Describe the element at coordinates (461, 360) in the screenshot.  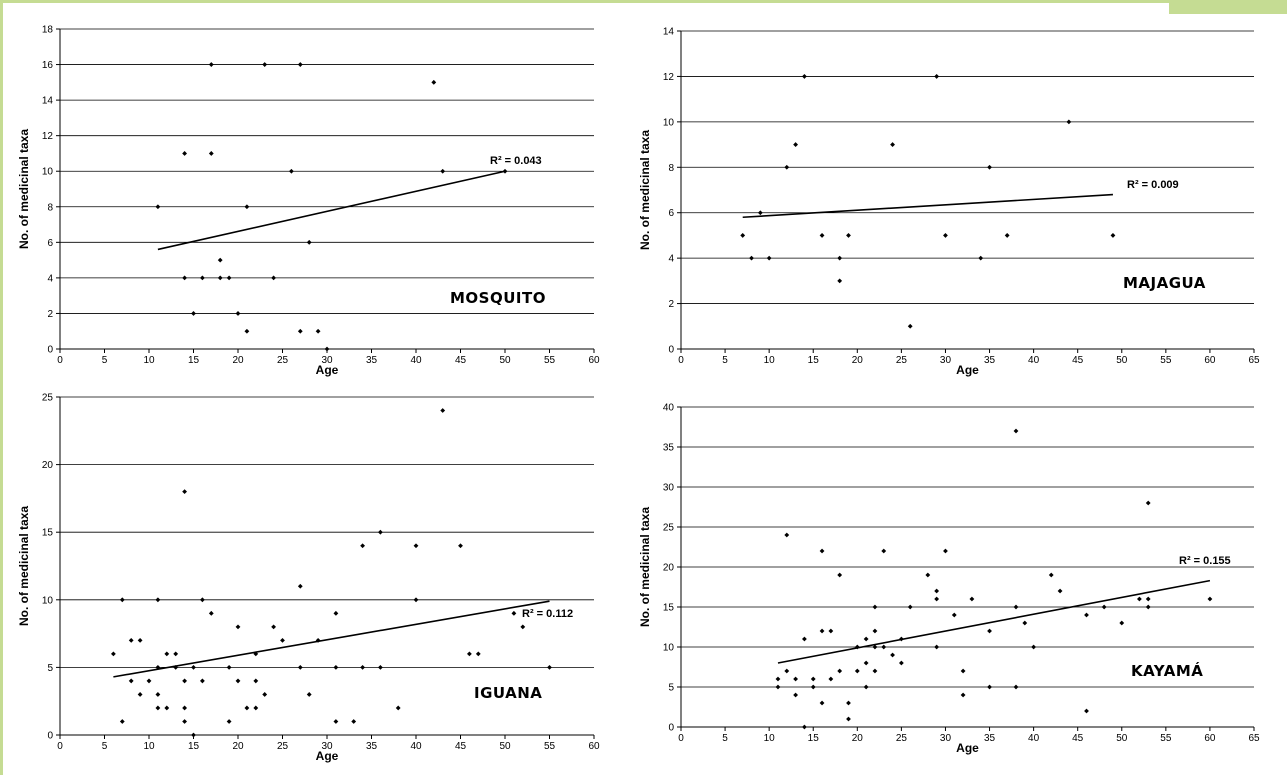
I see `chart-mosquito-x-tick-label: 45` at that location.